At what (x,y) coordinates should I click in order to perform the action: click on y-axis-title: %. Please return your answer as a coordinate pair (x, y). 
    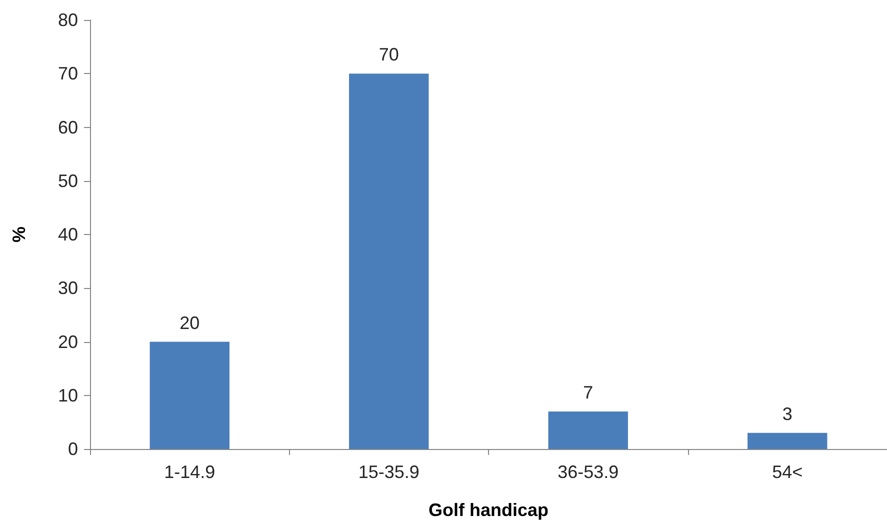
    Looking at the image, I should click on (19, 234).